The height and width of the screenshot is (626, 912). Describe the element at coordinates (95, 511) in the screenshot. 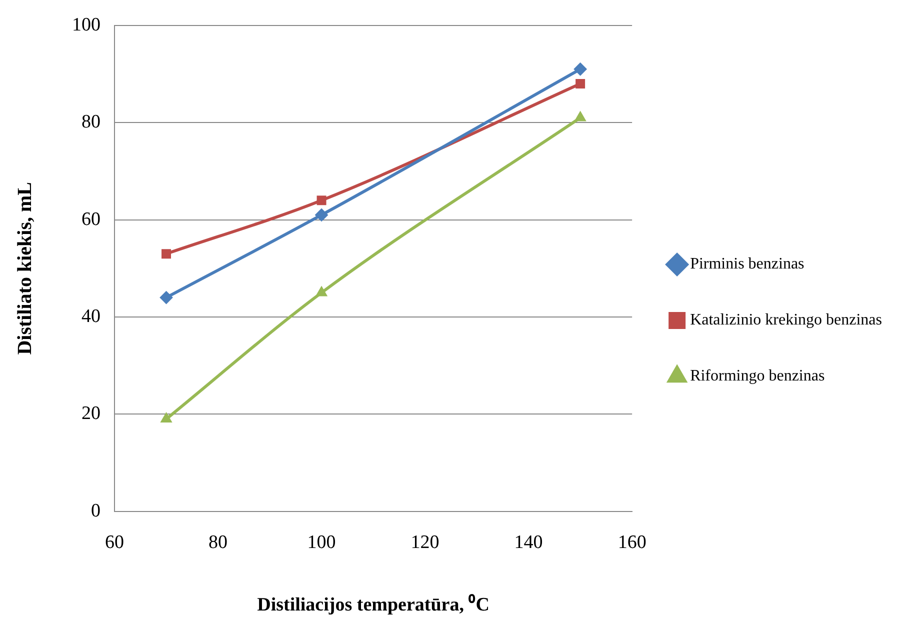

I see `y-tick-label: 0` at that location.